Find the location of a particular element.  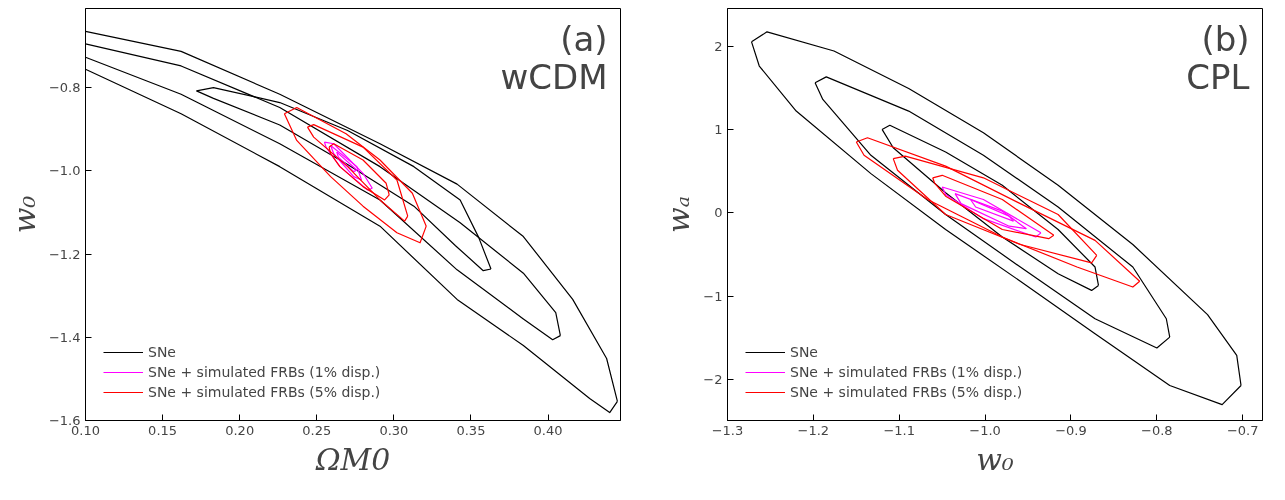

y-tick-label: 0 is located at coordinates (718, 213).